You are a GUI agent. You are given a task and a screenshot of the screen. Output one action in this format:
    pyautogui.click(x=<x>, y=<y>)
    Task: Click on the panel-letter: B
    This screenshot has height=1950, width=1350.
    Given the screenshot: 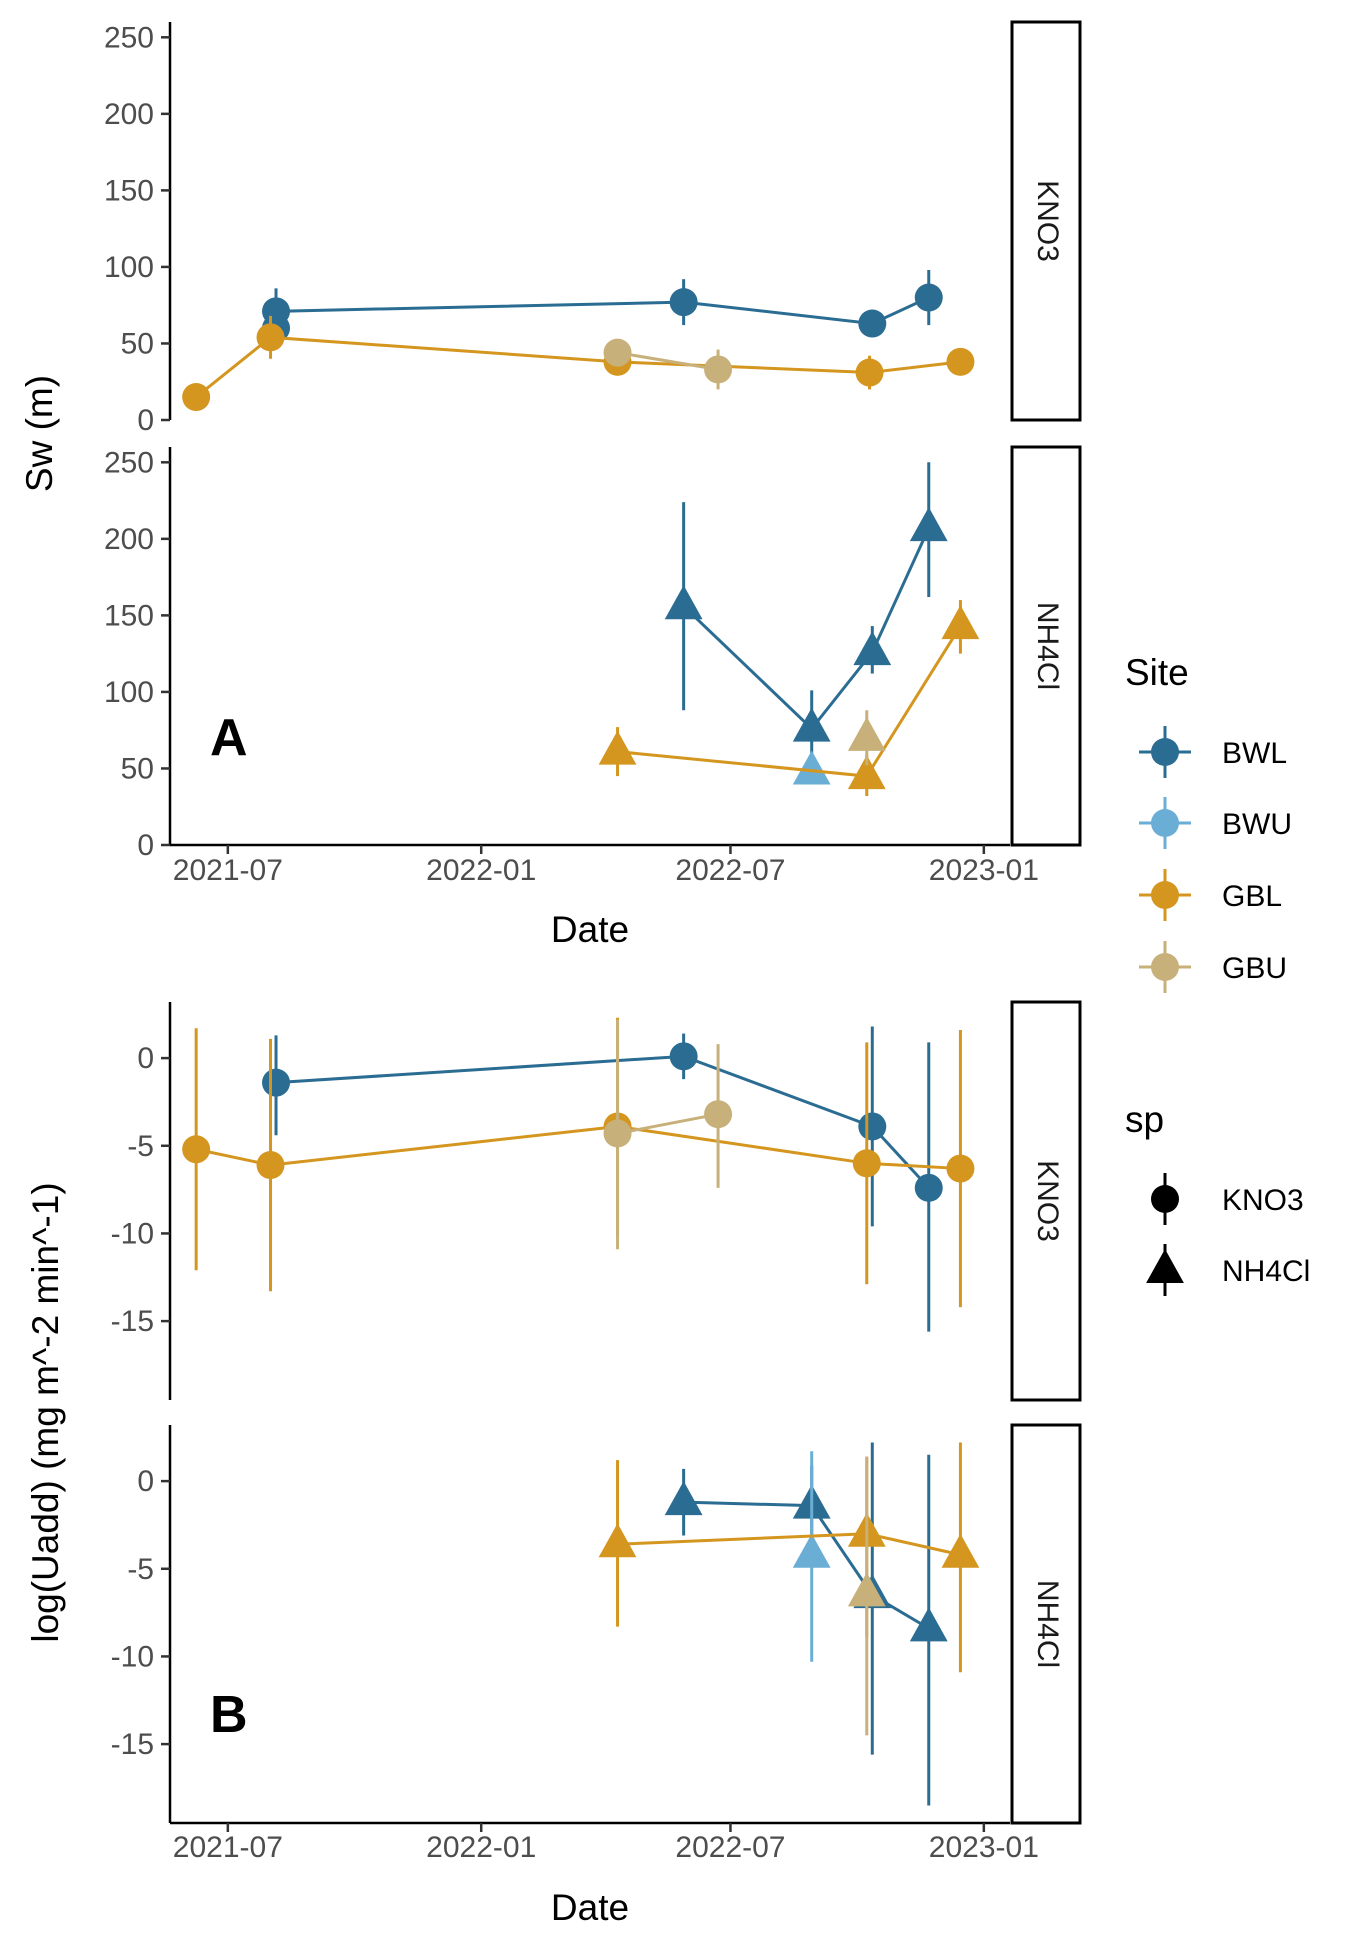 What is the action you would take?
    pyautogui.click(x=229, y=1715)
    